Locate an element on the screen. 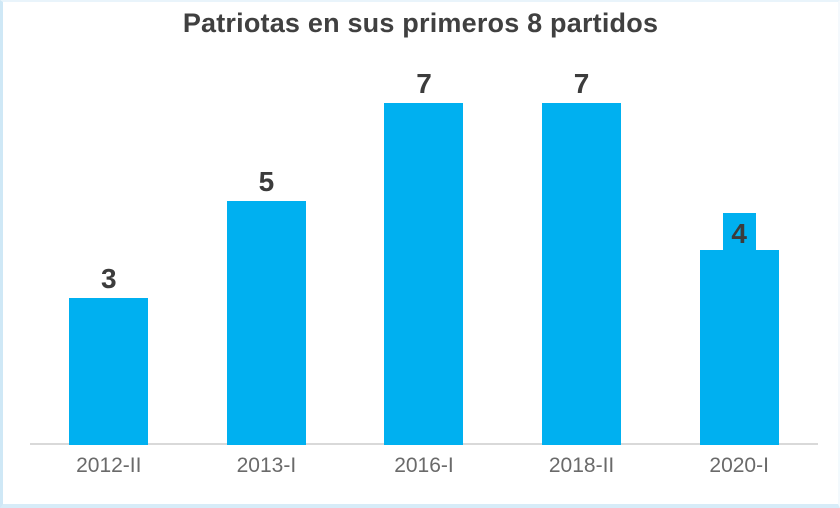 The image size is (840, 508). bar-value-label-2013-I: 5 is located at coordinates (266, 181).